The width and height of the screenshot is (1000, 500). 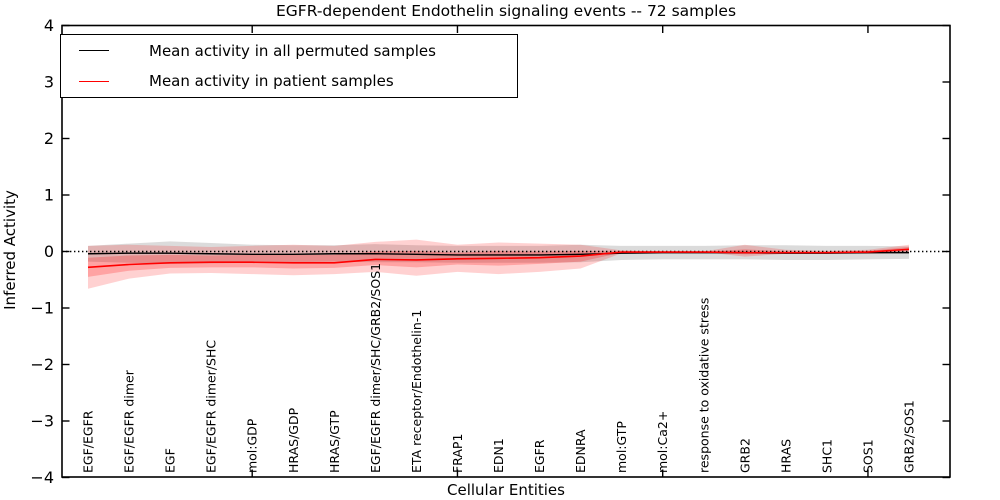 What do you see at coordinates (271, 81) in the screenshot?
I see `legend-label-patient: Mean activity in patient samples` at bounding box center [271, 81].